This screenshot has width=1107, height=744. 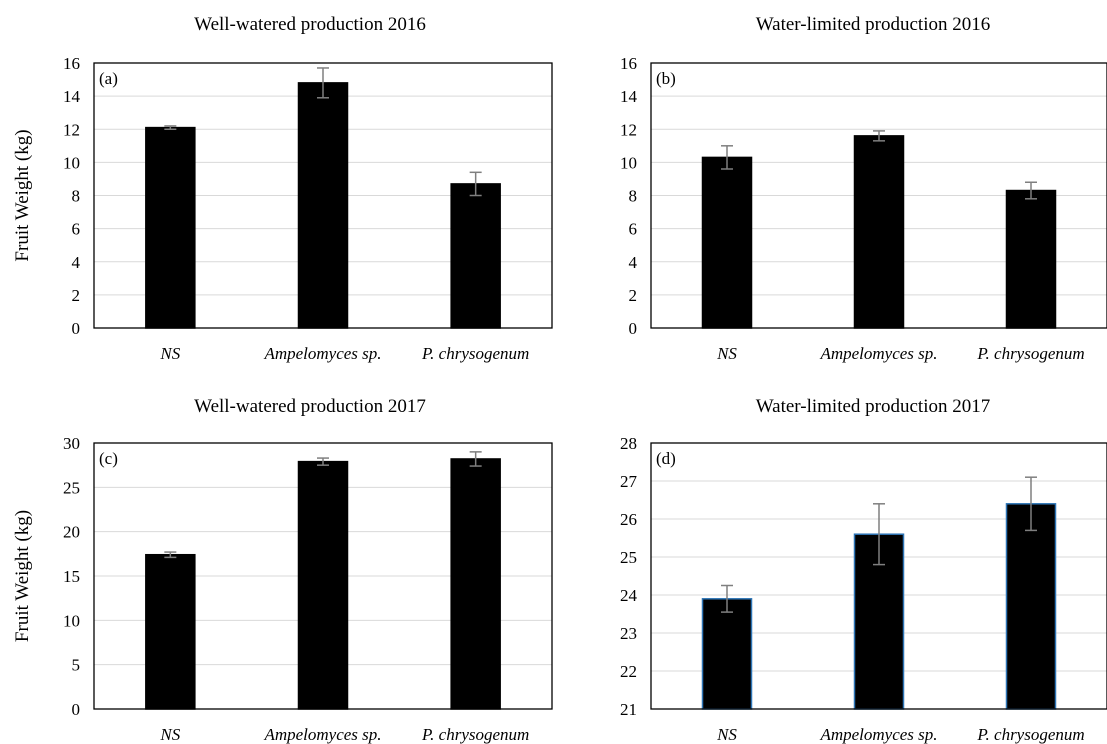 I want to click on y-tick-label: 24, so click(x=629, y=595).